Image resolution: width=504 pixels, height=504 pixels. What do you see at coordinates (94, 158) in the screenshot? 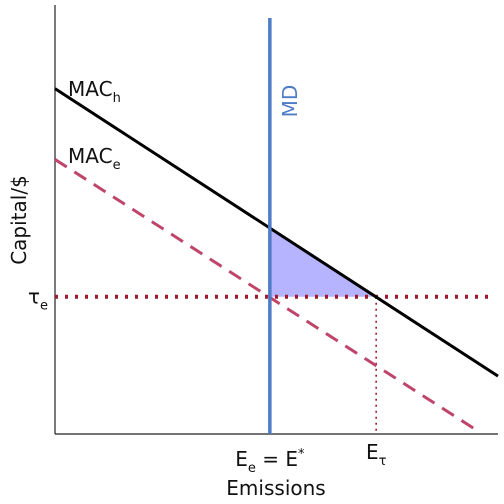
I see `series-mac-e-label: MACe` at bounding box center [94, 158].